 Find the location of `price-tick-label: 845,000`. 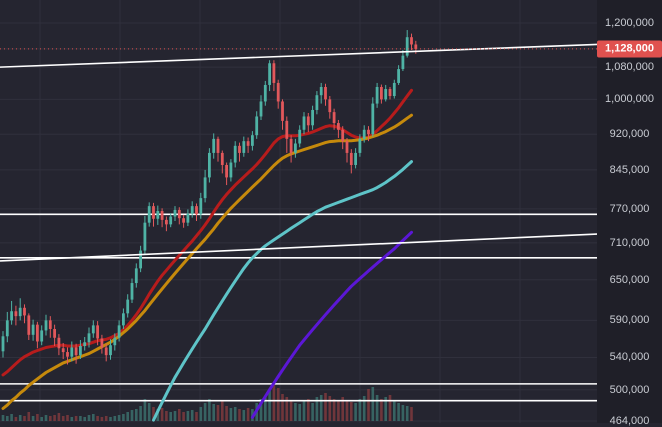

price-tick-label: 845,000 is located at coordinates (629, 169).